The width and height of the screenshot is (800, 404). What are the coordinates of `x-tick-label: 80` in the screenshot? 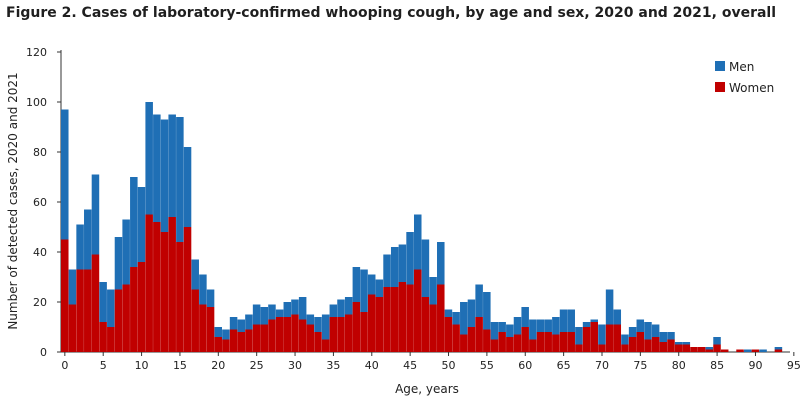 It's located at (679, 365).